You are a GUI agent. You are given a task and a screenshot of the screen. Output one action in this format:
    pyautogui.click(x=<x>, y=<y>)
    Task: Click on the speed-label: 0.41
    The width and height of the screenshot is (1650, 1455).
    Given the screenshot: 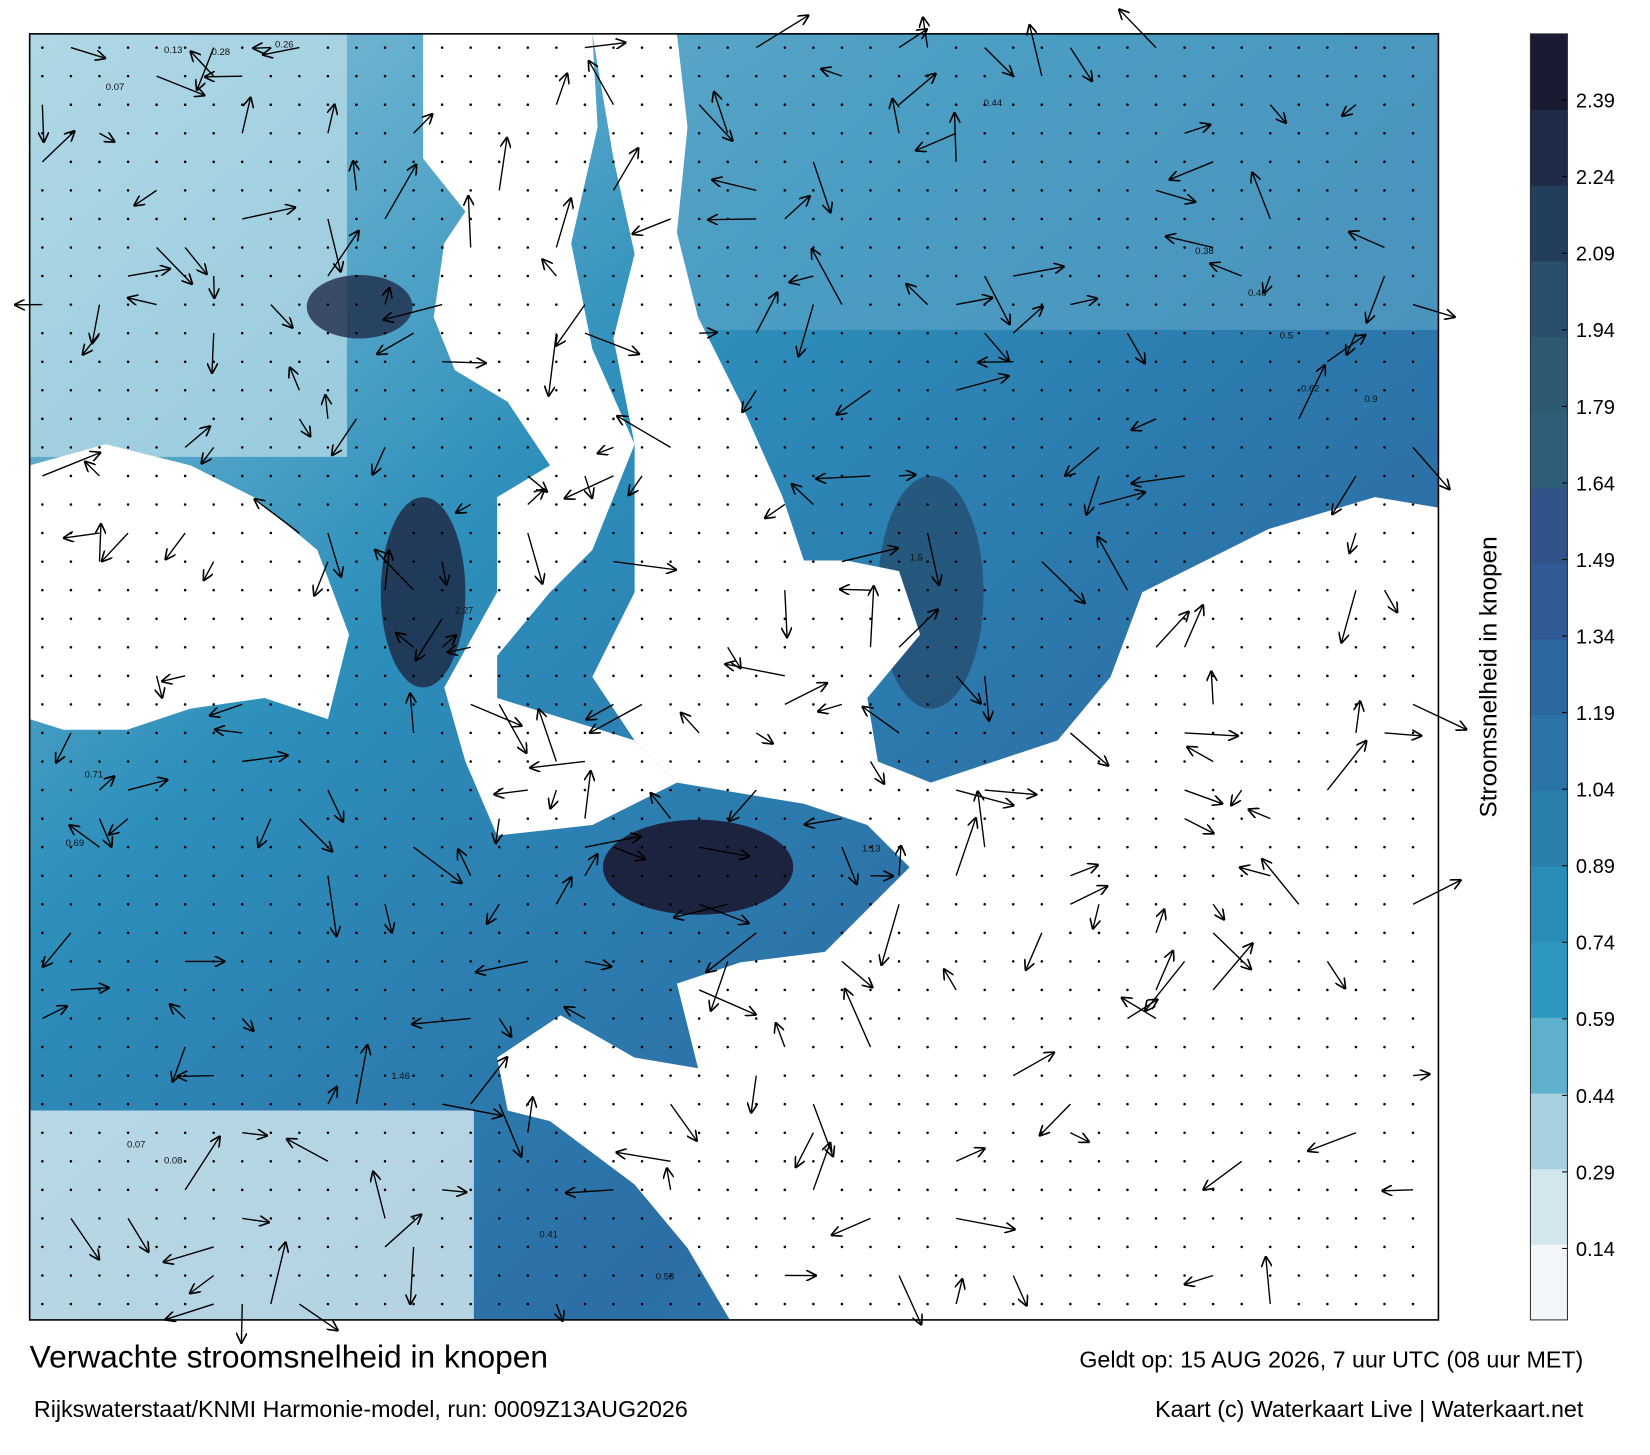 What is the action you would take?
    pyautogui.click(x=548, y=1234)
    